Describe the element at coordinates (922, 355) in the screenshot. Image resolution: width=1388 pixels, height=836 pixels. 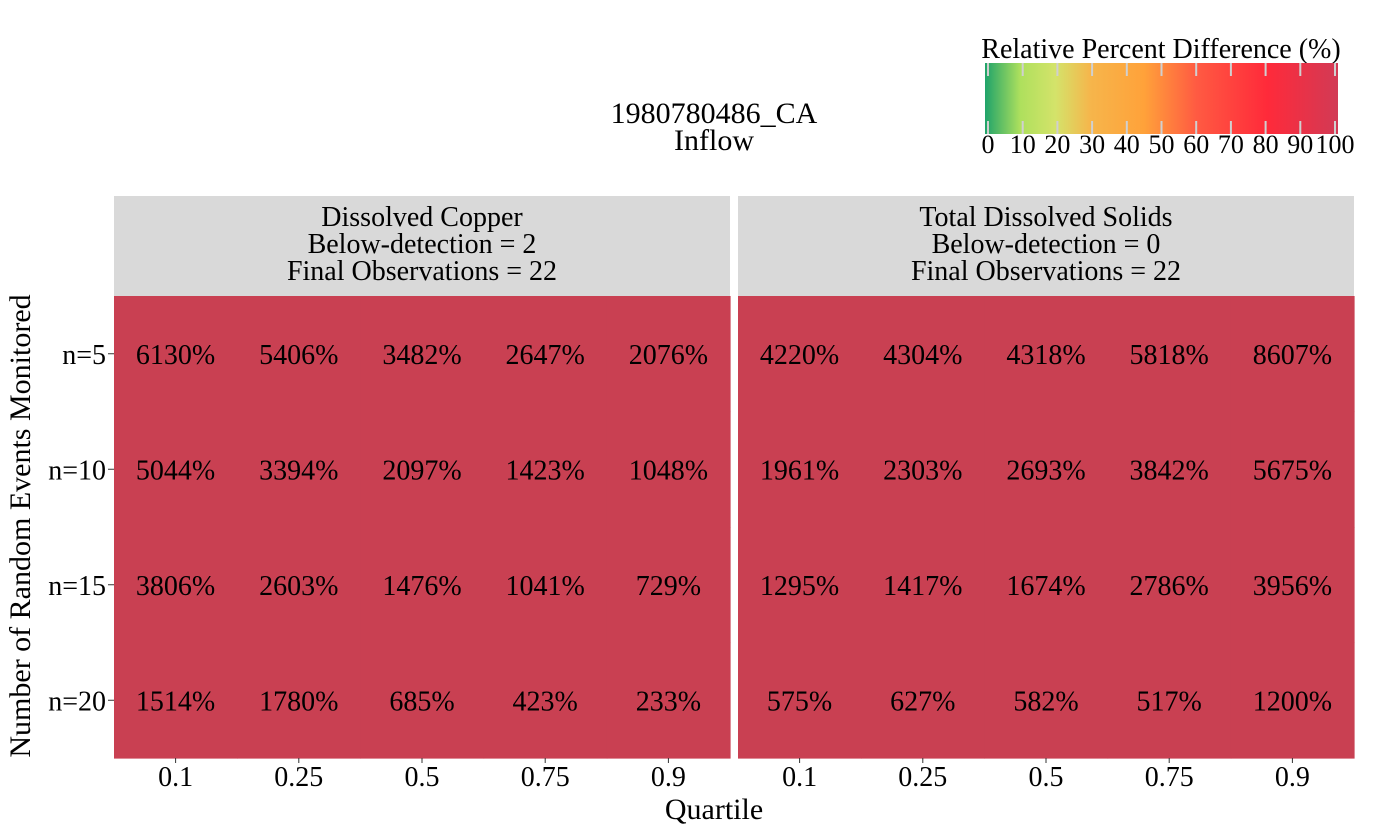
I see `cell-value-label: 4304%` at that location.